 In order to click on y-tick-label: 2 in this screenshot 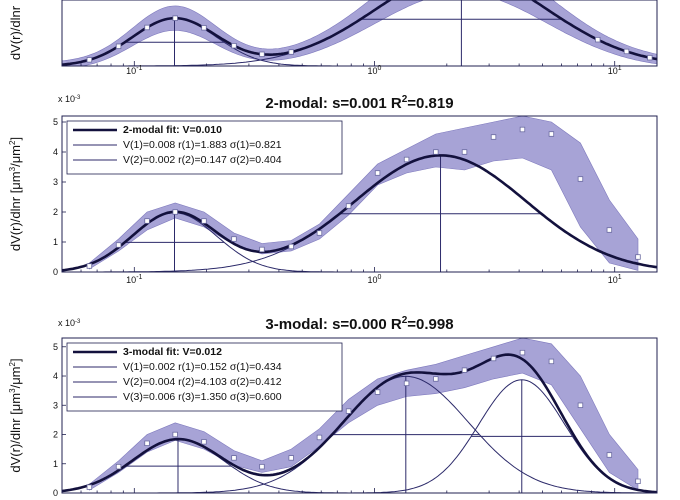, I will do `click(55, 435)`.